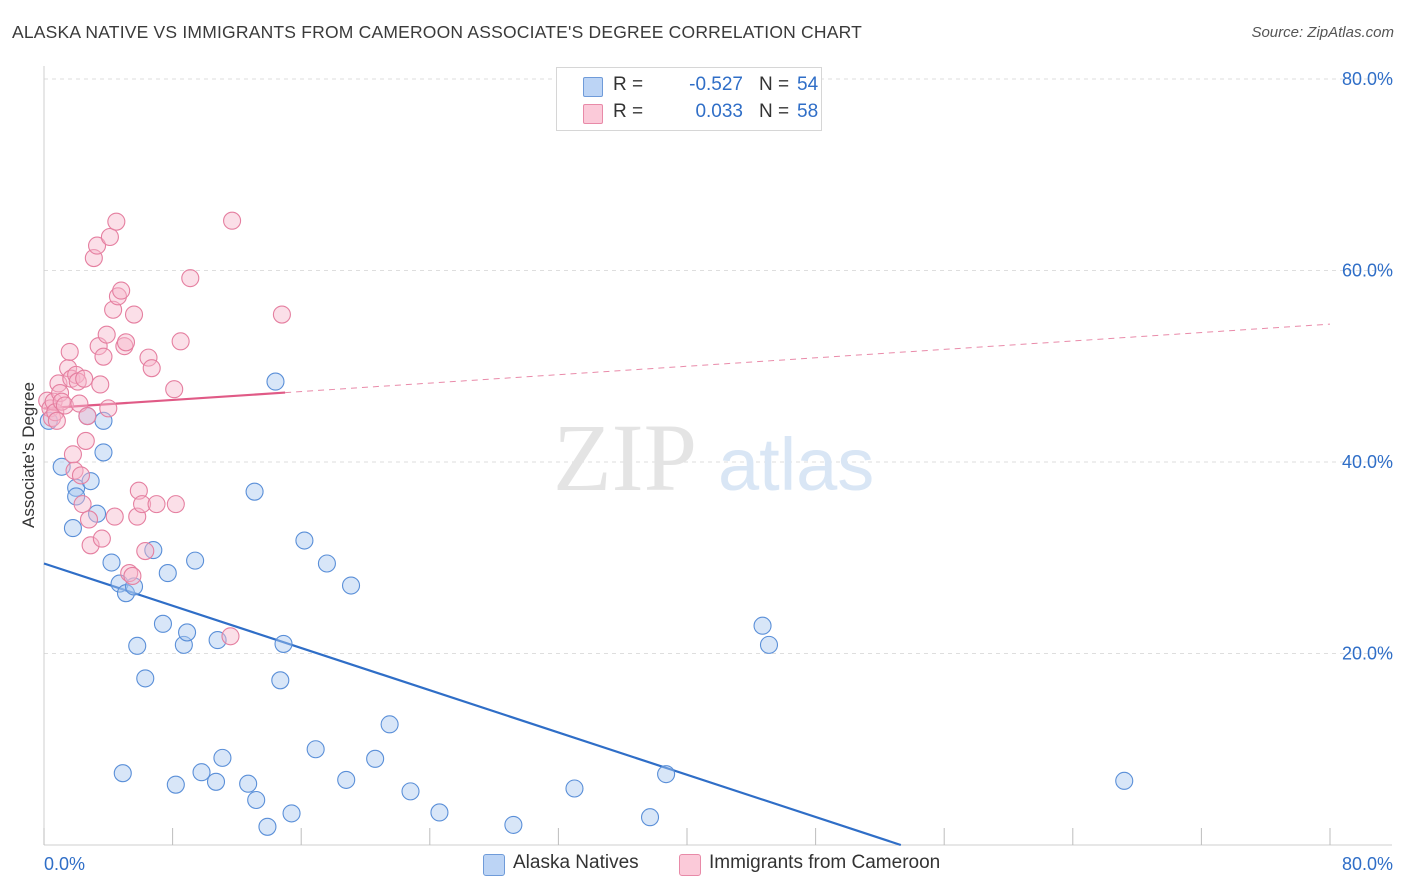 Image resolution: width=1406 pixels, height=892 pixels. What do you see at coordinates (808, 111) in the screenshot?
I see `n-value: 58` at bounding box center [808, 111].